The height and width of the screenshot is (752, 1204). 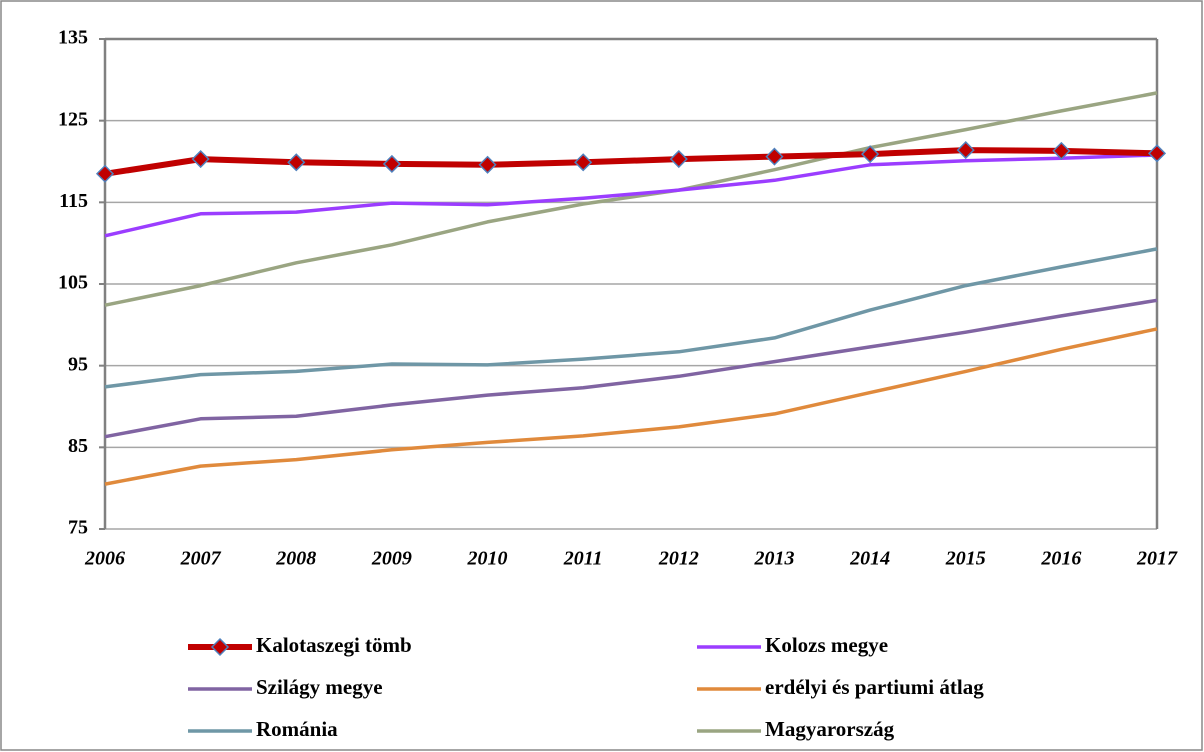 What do you see at coordinates (220, 647) in the screenshot?
I see `legend-marker` at bounding box center [220, 647].